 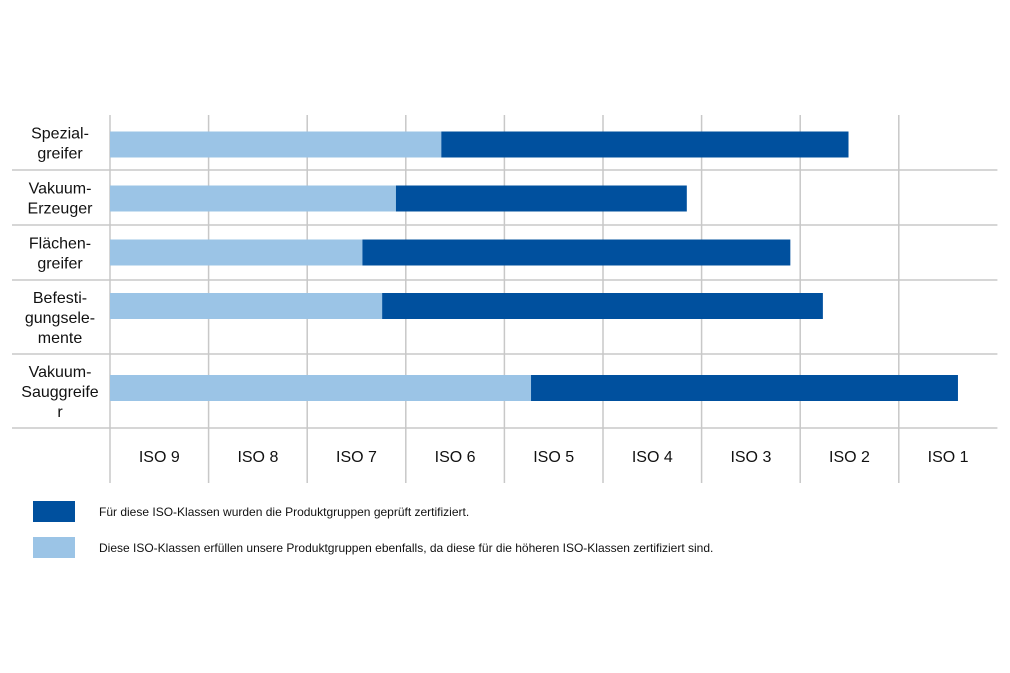 What do you see at coordinates (60, 338) in the screenshot?
I see `category-label: mente` at bounding box center [60, 338].